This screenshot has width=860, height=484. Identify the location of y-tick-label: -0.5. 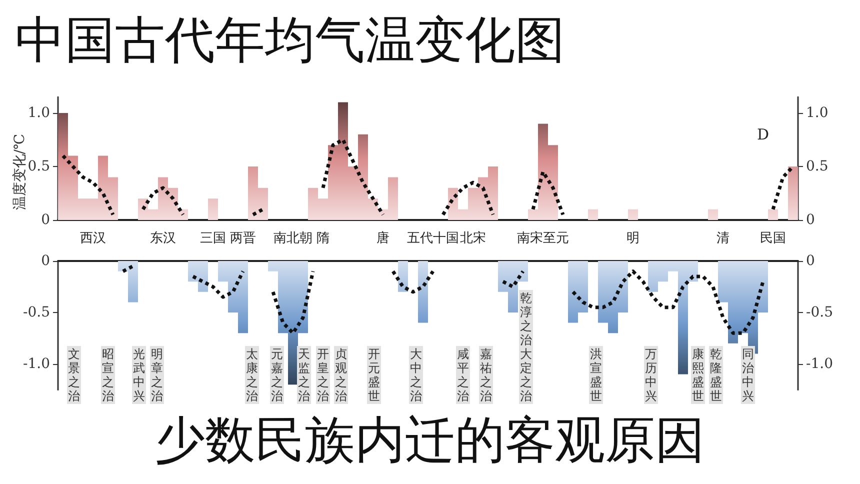
(36, 312).